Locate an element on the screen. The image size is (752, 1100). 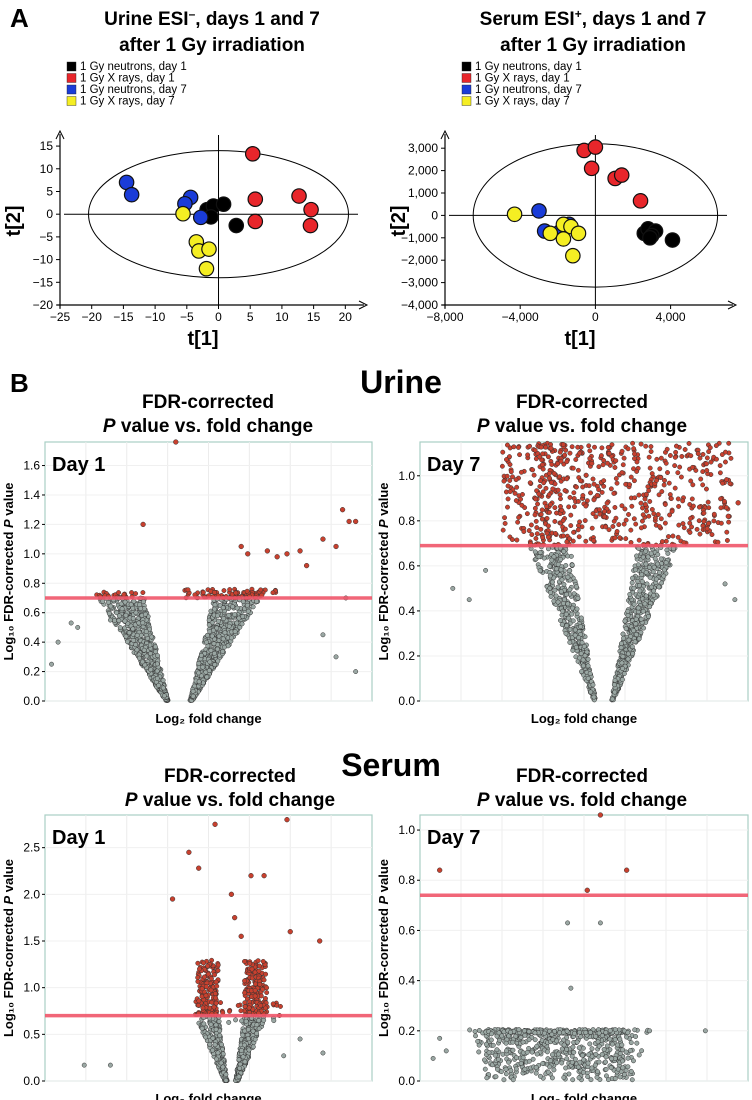
volcano-title-line2: P value vs. fold change is located at coordinates (582, 800).